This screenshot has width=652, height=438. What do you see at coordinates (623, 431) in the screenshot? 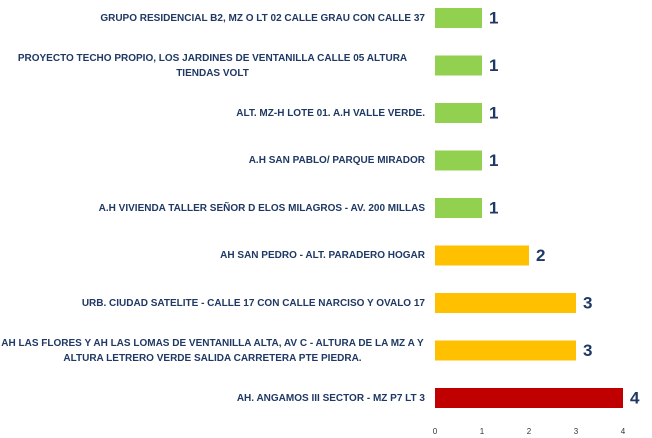
I see `x-tick-label: 4` at bounding box center [623, 431].